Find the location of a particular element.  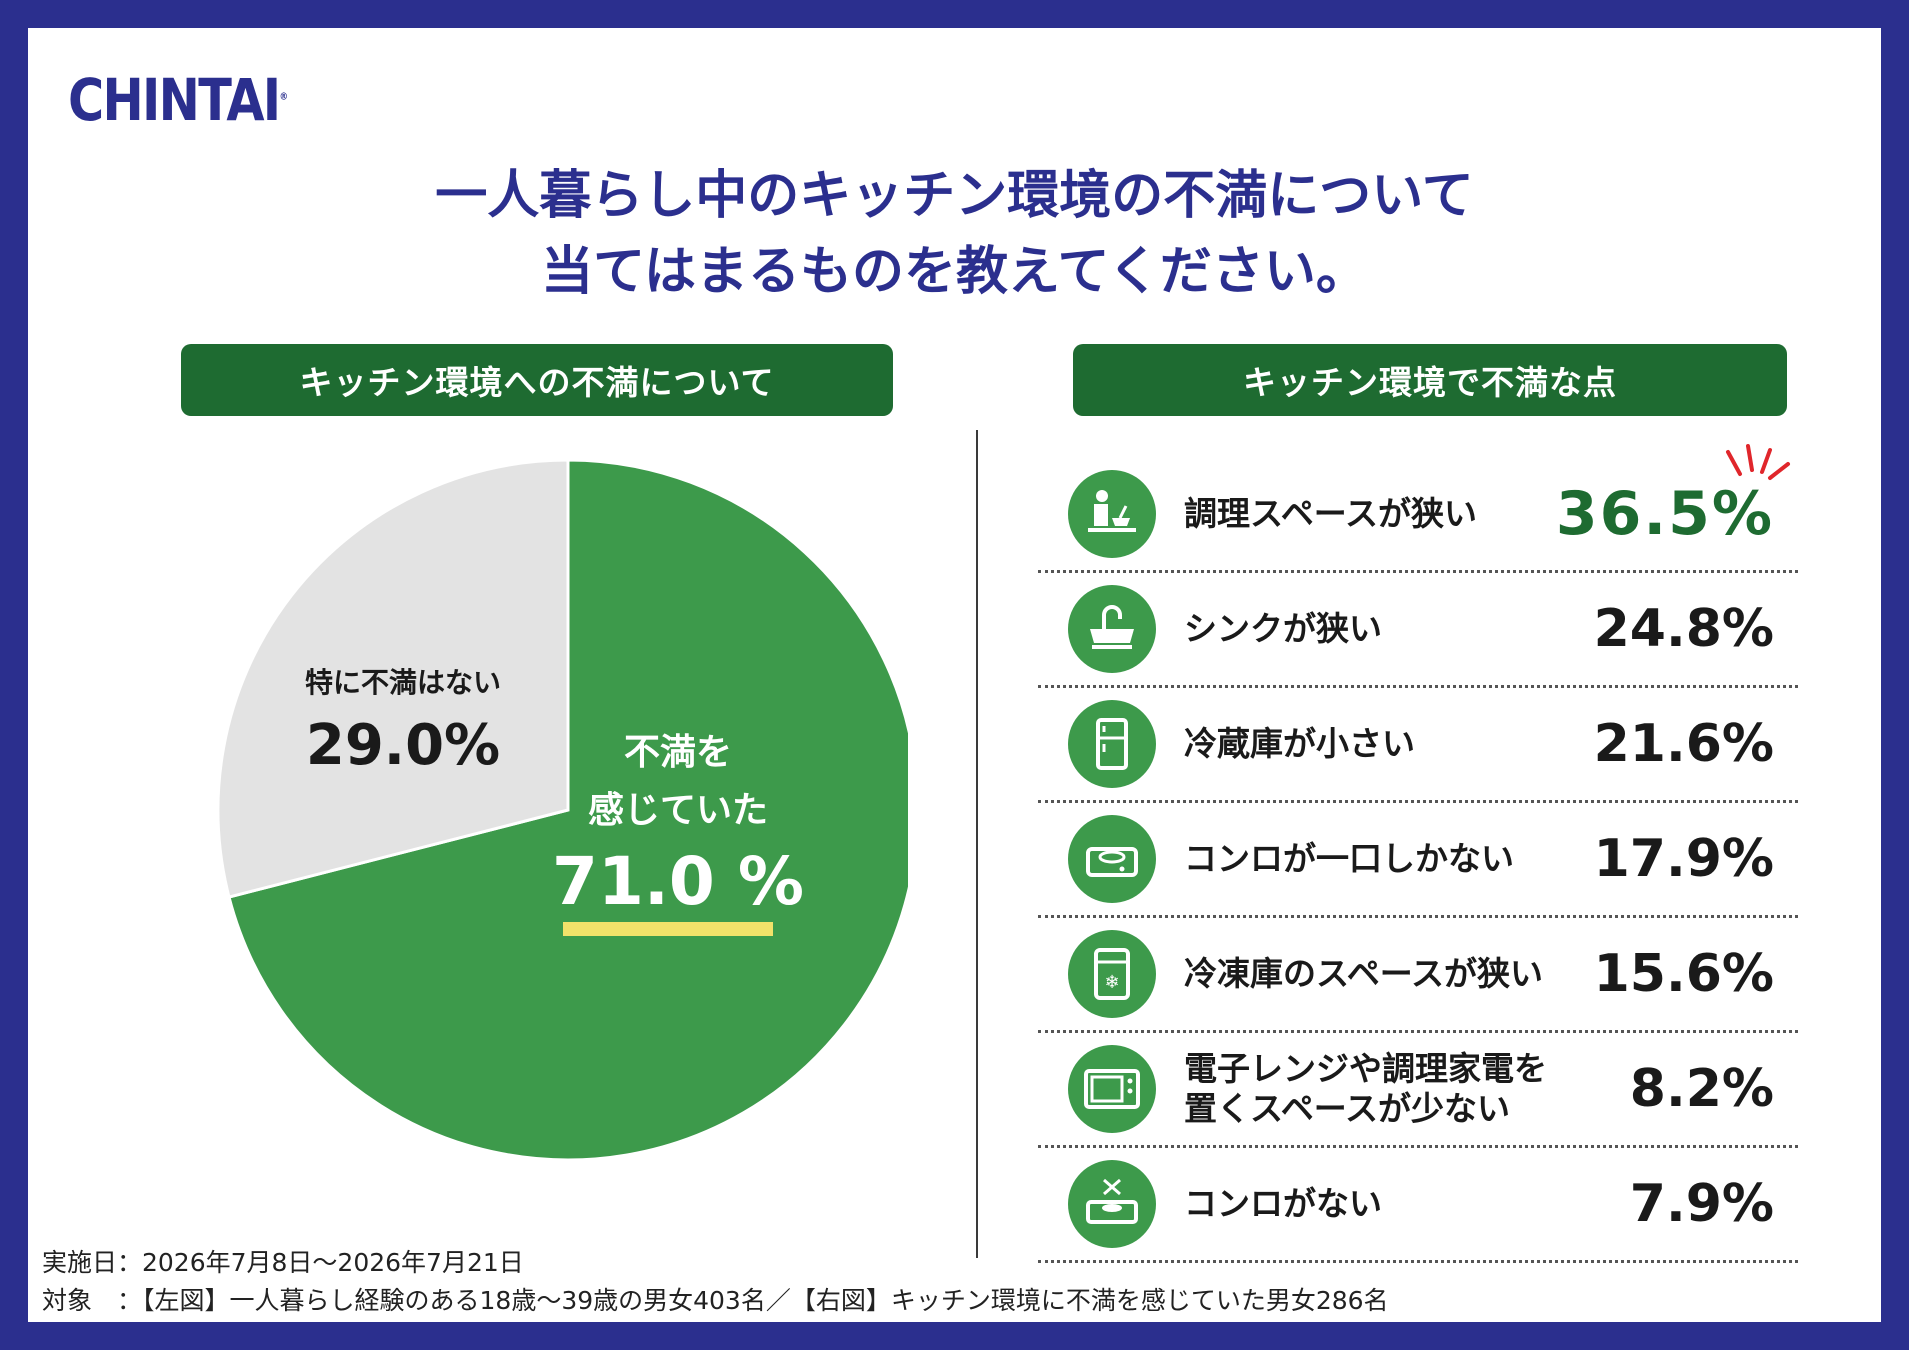

ranking-value: 21.6% is located at coordinates (1683, 744).